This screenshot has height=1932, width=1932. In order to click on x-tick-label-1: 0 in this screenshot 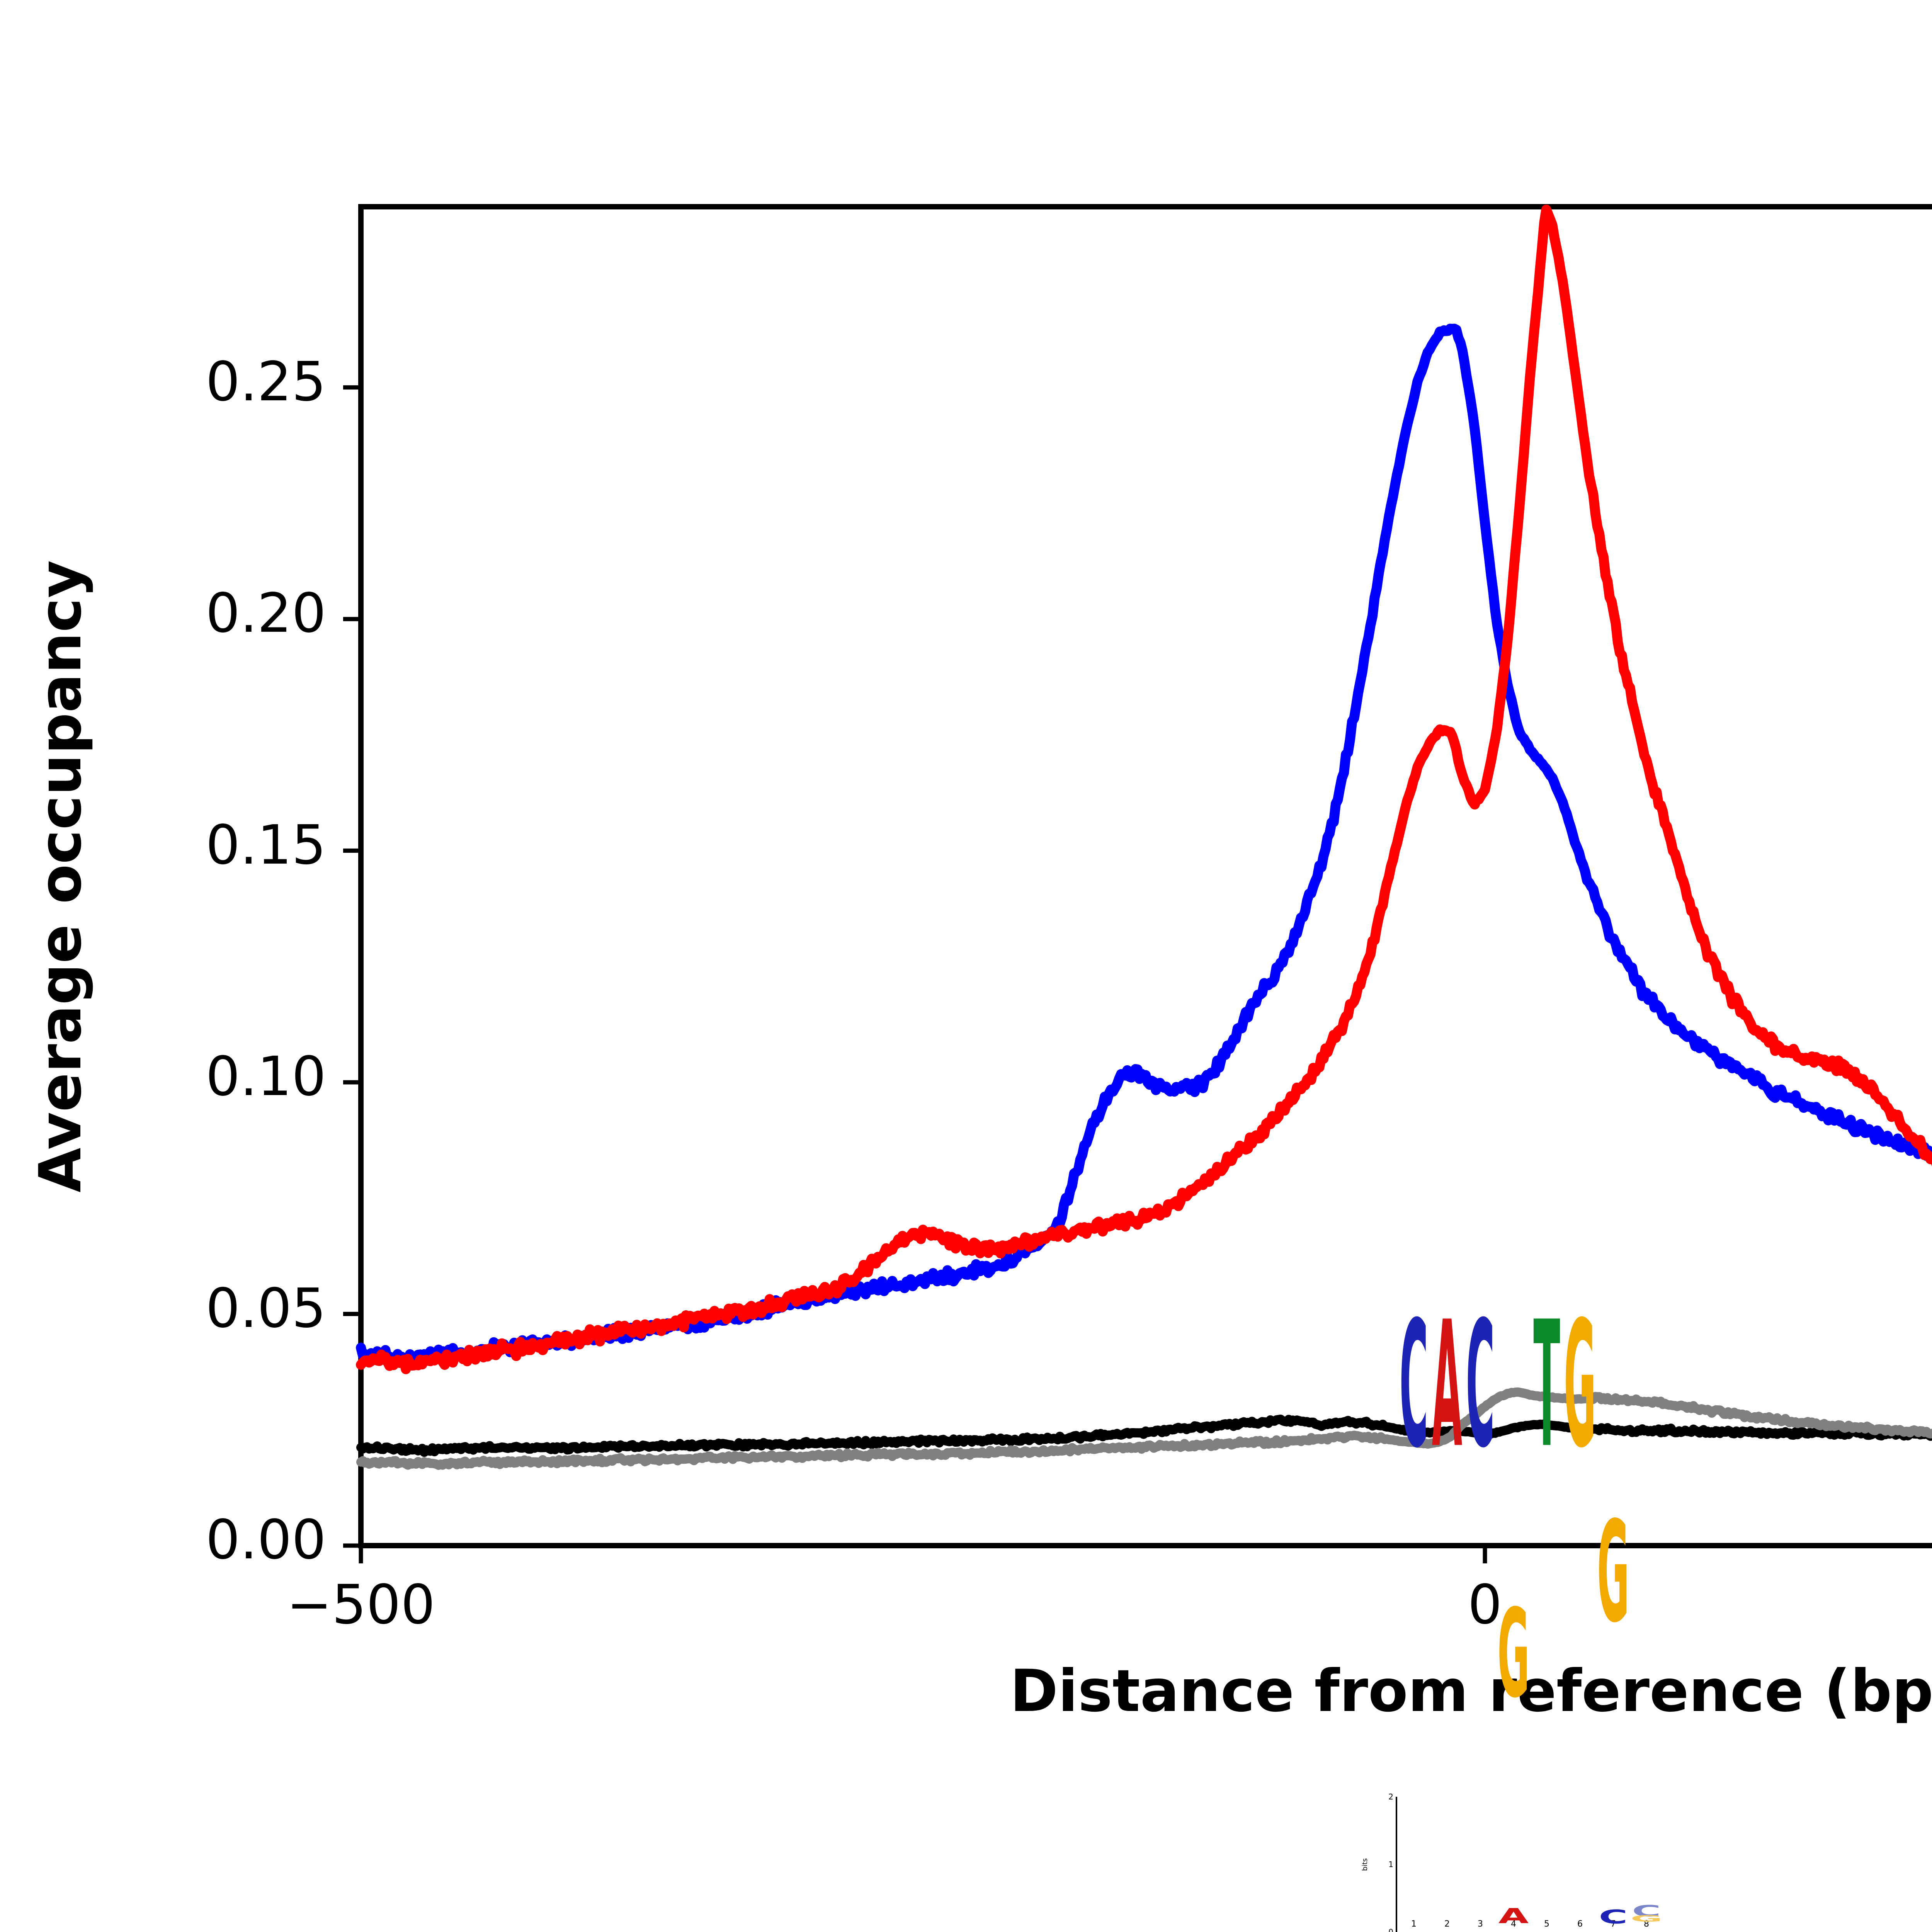, I will do `click(1485, 1604)`.